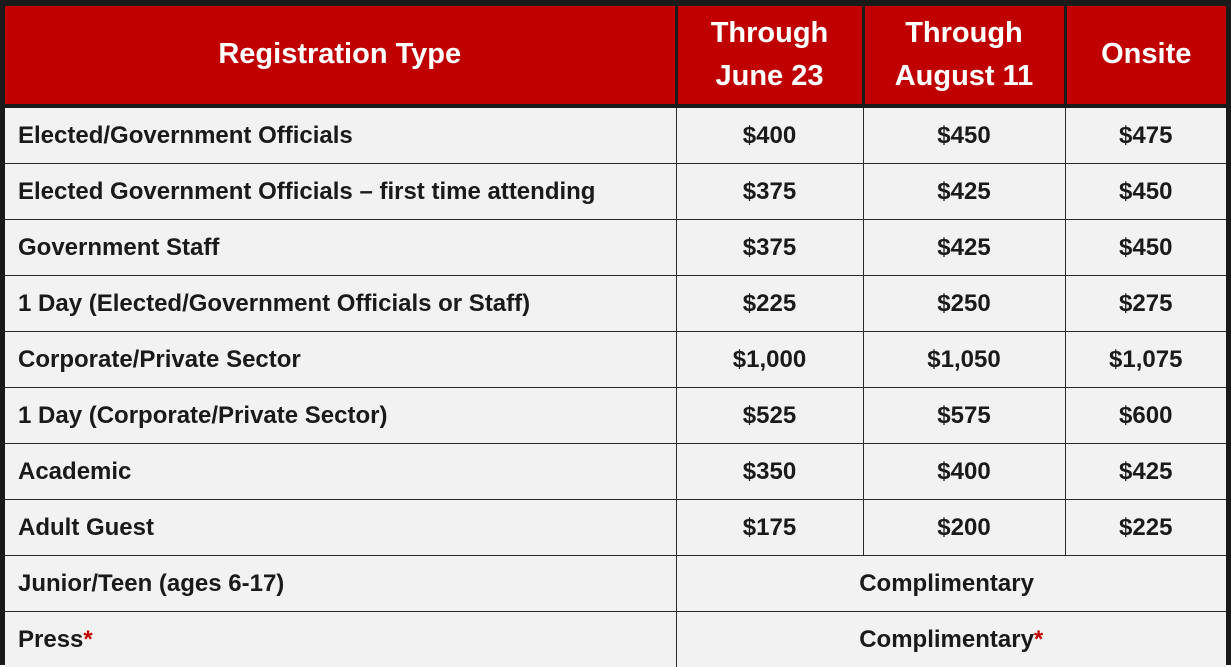  I want to click on price-onsite-cell: $600, so click(1145, 416).